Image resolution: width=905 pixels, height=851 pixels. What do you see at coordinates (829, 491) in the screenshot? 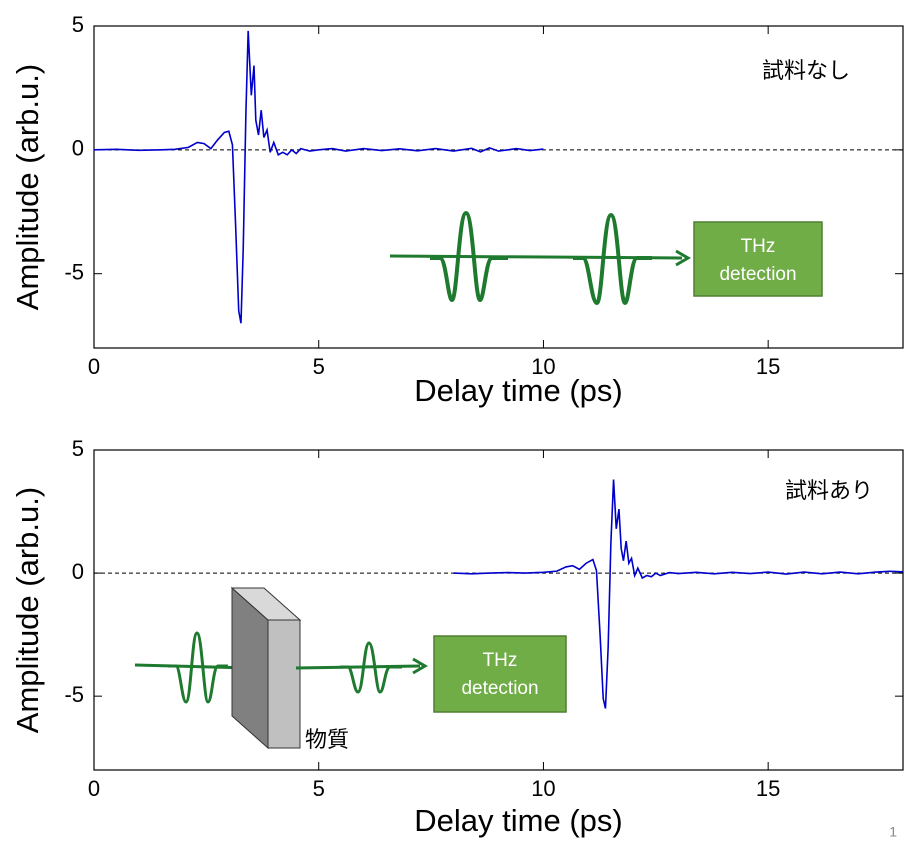
I see `annotation: 試料あり` at bounding box center [829, 491].